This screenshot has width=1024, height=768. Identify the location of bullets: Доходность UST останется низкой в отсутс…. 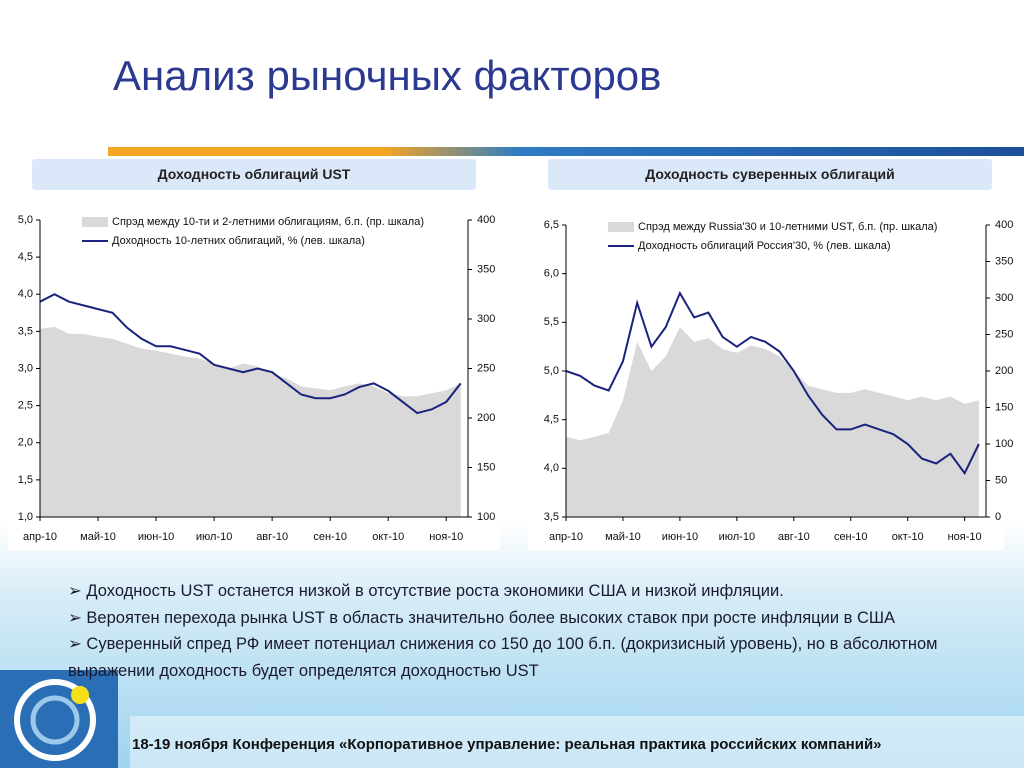
(538, 631).